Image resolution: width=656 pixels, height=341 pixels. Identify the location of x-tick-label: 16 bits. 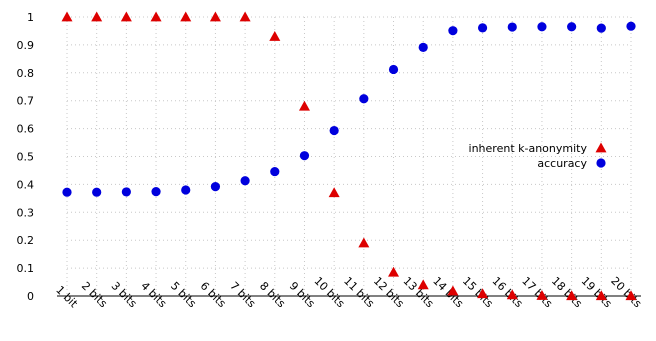
(508, 292).